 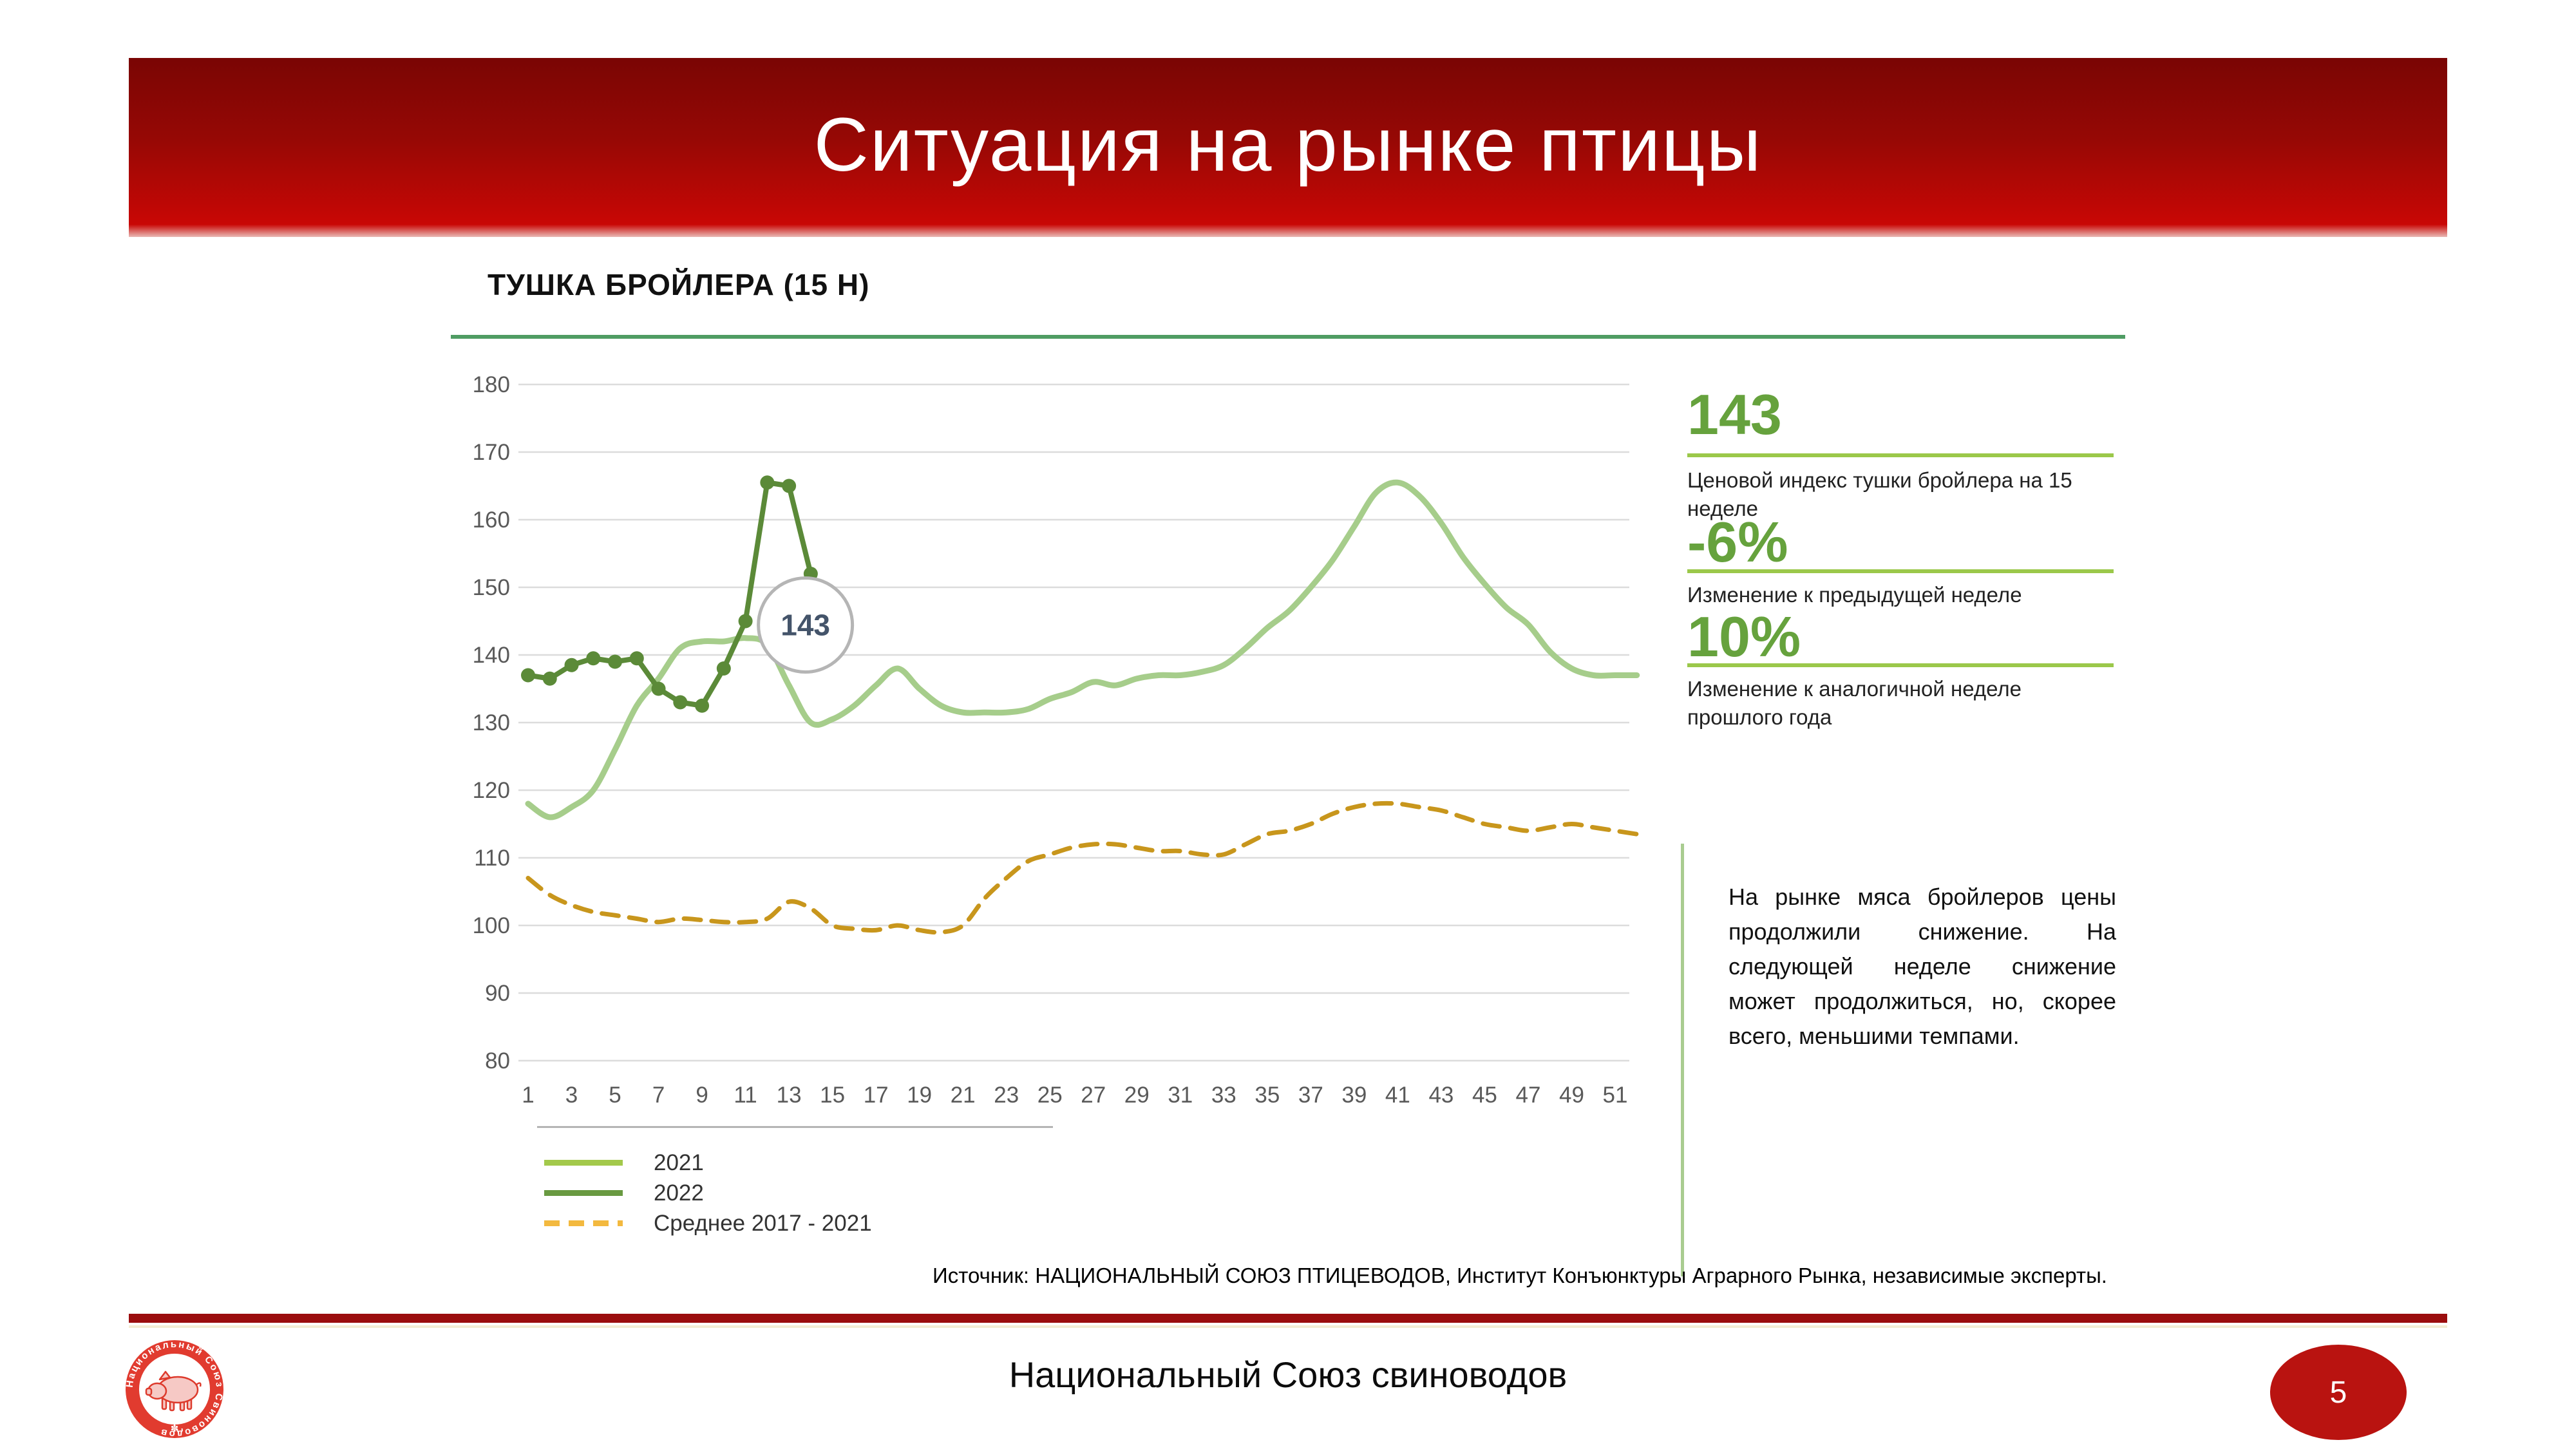 I want to click on svg-text: 1, so click(x=528, y=1095).